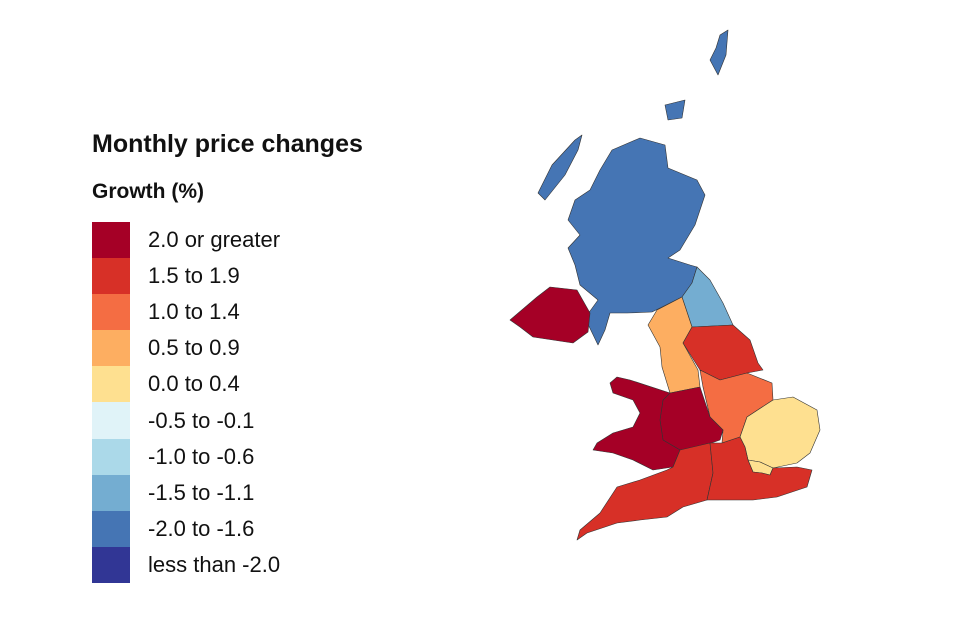 Image resolution: width=960 pixels, height=640 pixels. I want to click on legend-label: -1.0 to -0.6, so click(201, 456).